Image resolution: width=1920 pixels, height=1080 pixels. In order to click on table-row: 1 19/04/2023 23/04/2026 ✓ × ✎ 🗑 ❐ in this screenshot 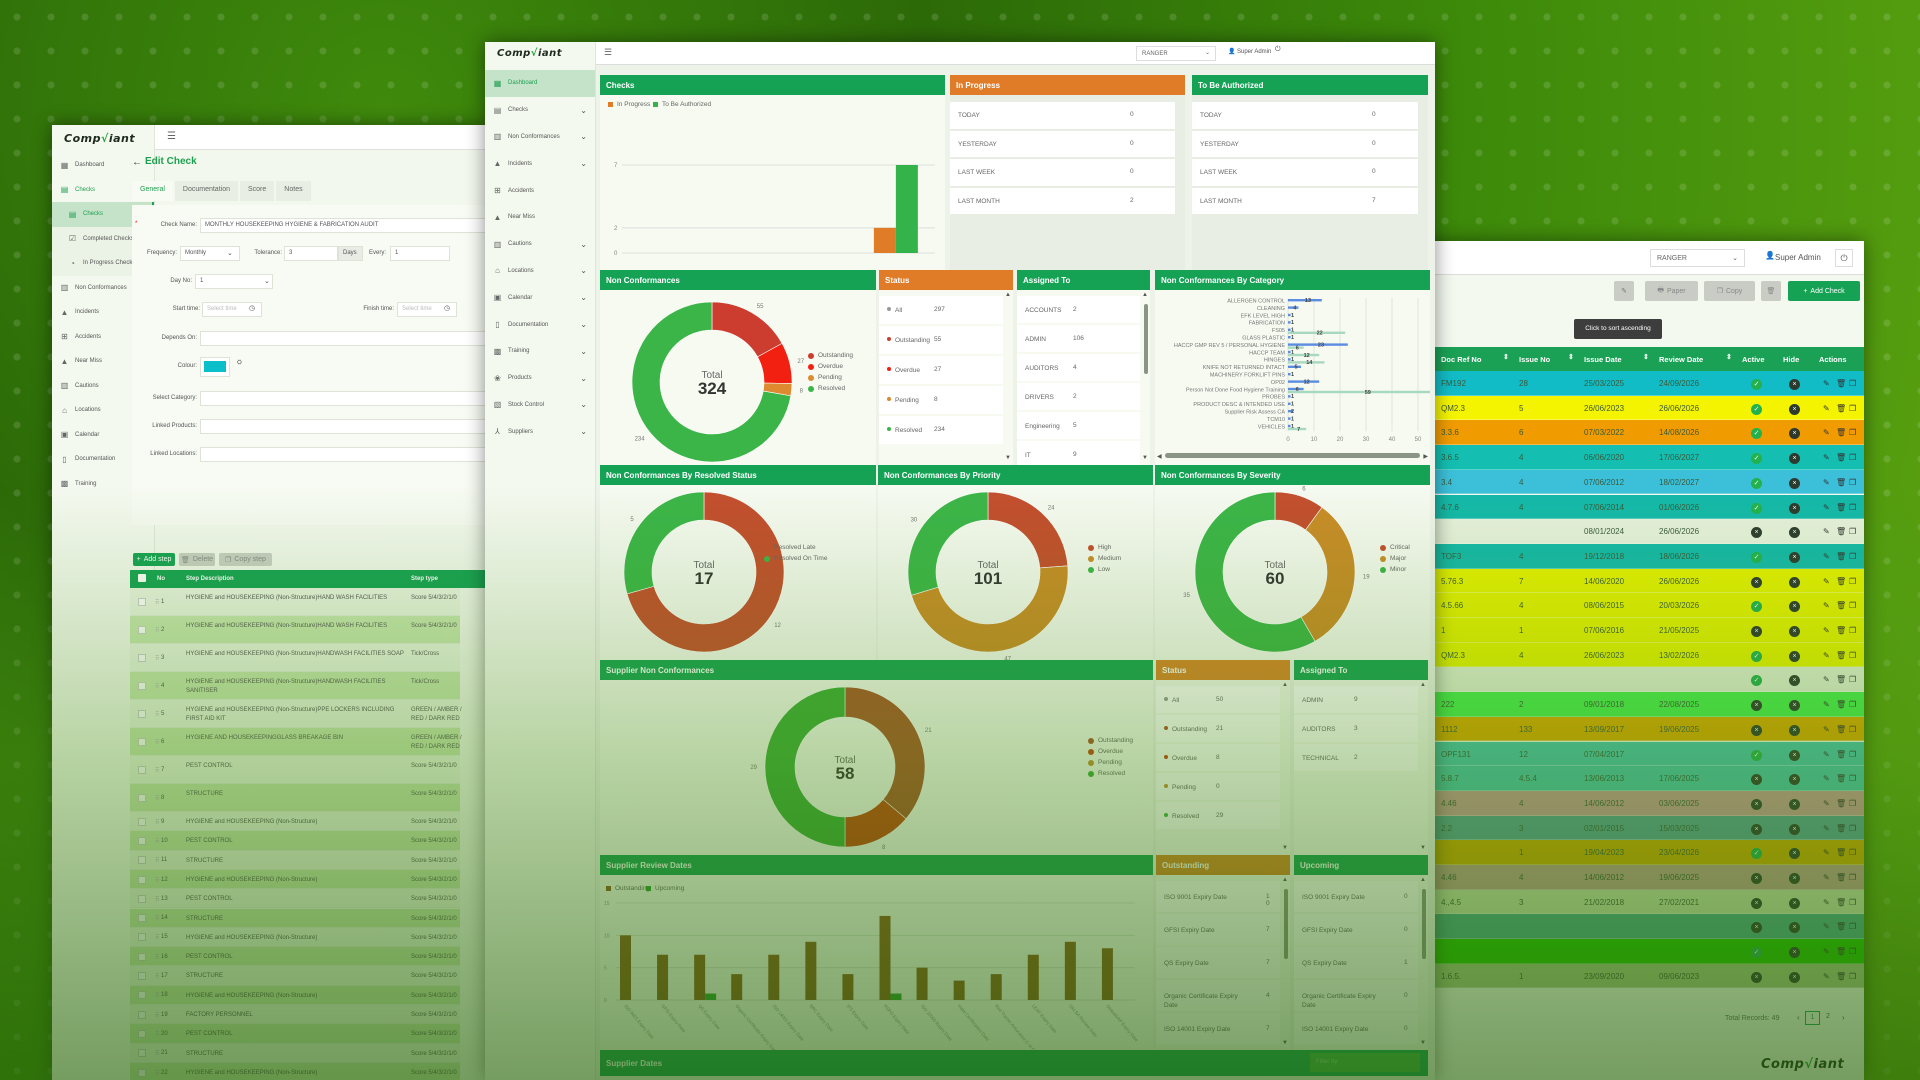, I will do `click(1649, 852)`.